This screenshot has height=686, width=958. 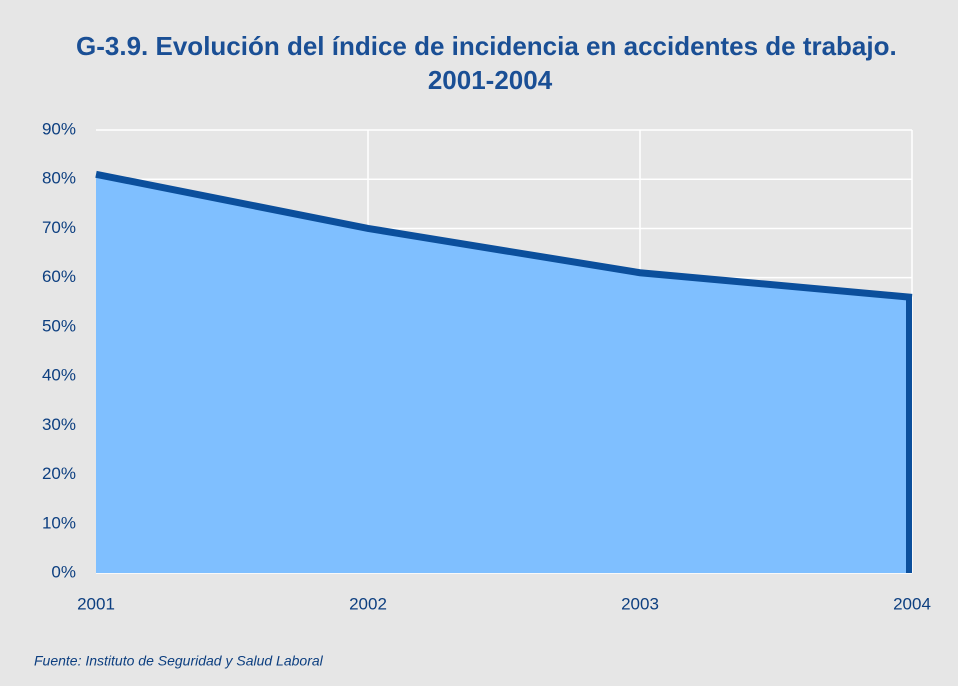 I want to click on y-tick-label: 70%, so click(x=59, y=227).